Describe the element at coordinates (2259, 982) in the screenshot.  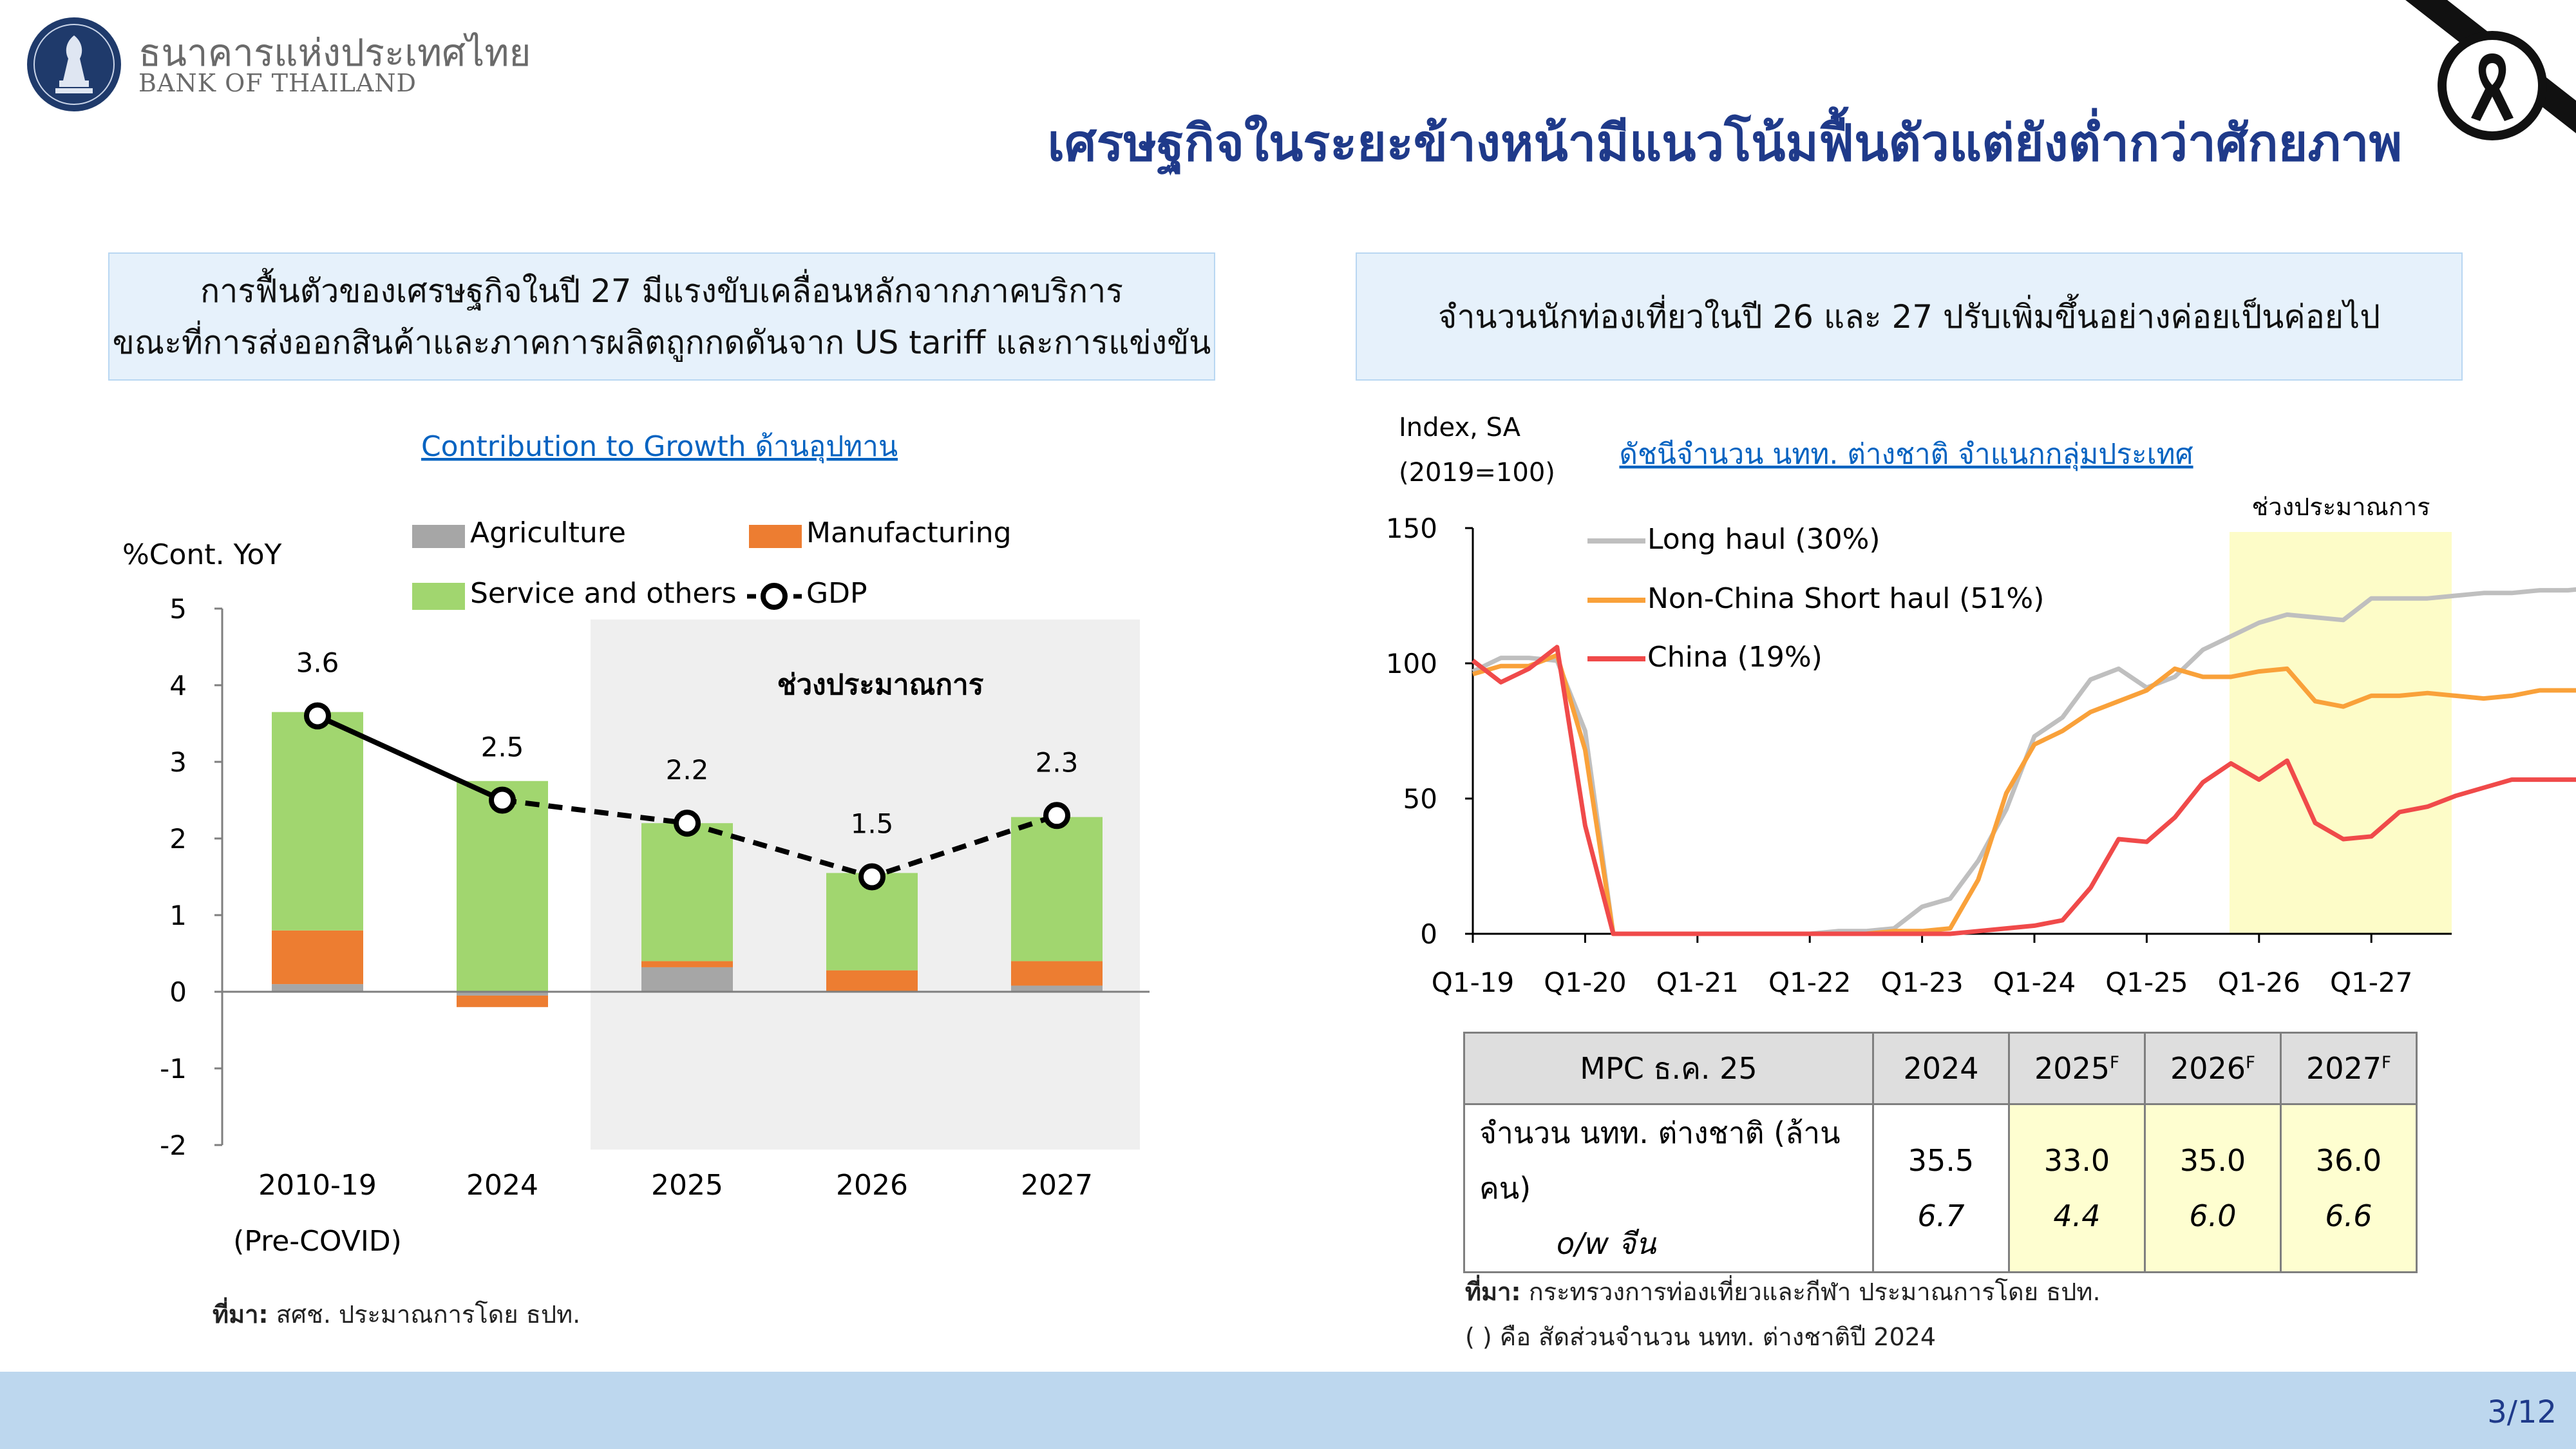
I see `x-tick-label: Q1-26` at that location.